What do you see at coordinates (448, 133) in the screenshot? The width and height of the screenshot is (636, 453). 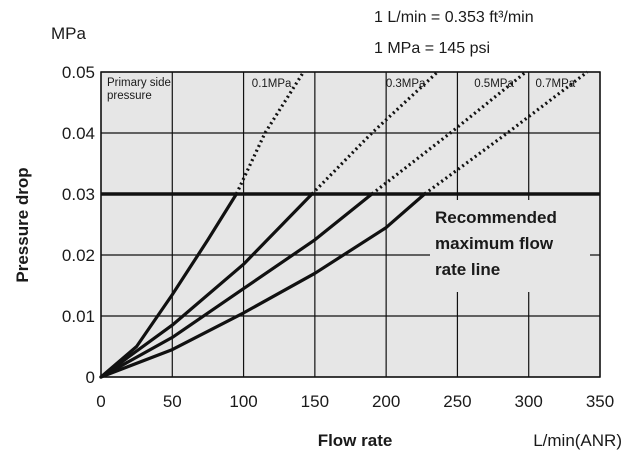 I see `series-05mpa-dotted` at bounding box center [448, 133].